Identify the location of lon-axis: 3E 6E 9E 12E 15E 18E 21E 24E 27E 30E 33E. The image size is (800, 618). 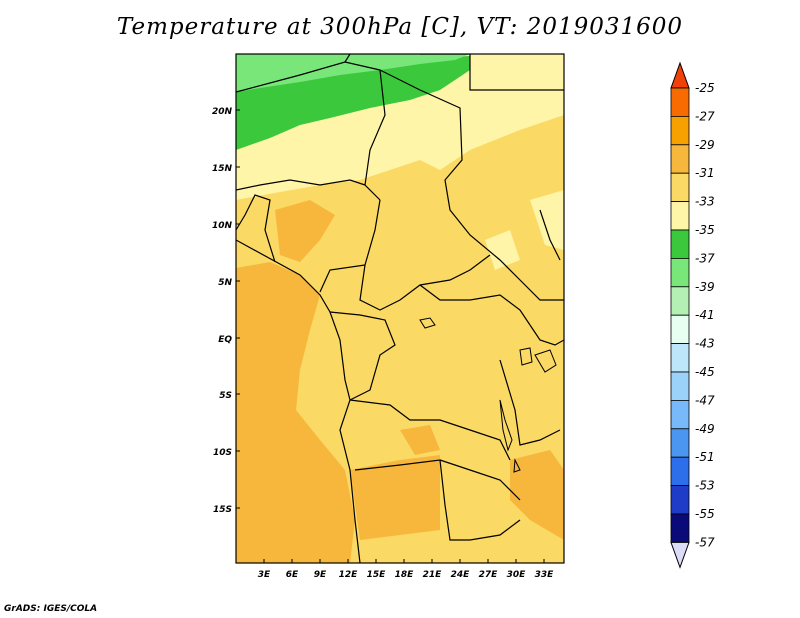
(406, 575).